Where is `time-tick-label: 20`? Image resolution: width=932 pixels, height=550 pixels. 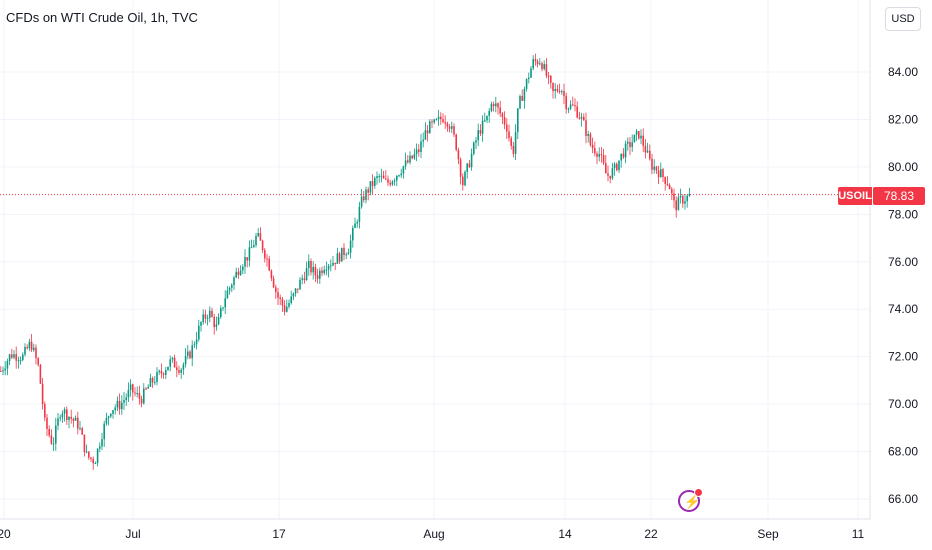 time-tick-label: 20 is located at coordinates (5, 534).